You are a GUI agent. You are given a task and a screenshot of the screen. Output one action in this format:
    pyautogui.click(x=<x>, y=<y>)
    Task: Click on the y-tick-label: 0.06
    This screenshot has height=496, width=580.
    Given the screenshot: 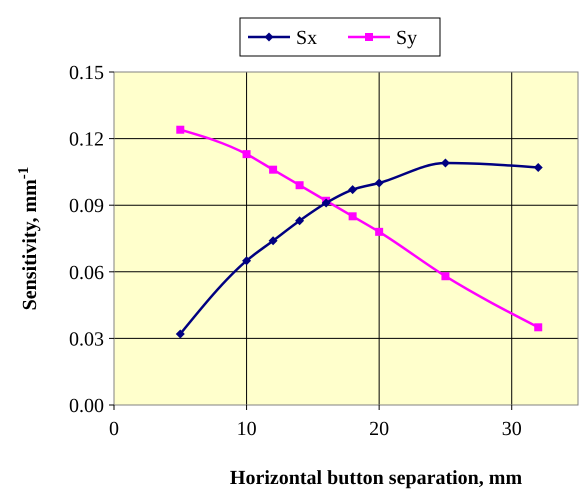 What is the action you would take?
    pyautogui.click(x=86, y=273)
    